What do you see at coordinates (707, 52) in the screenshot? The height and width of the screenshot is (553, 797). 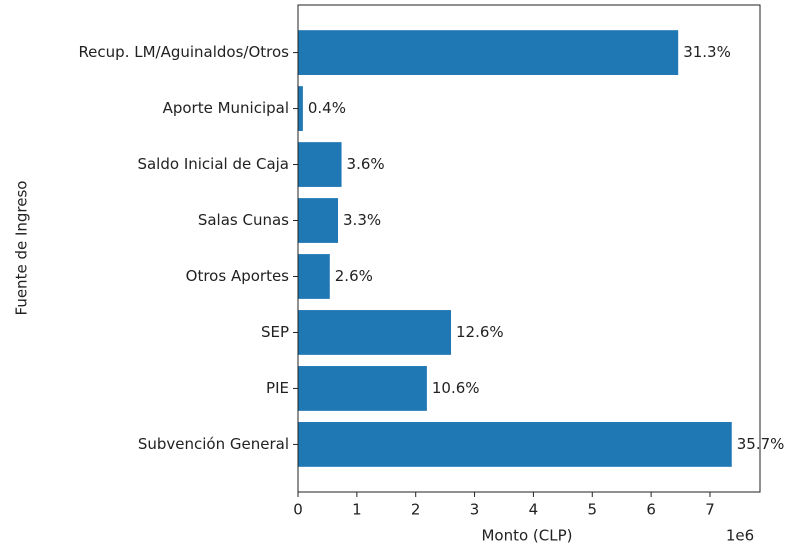 I see `bar-label: 31.3%` at bounding box center [707, 52].